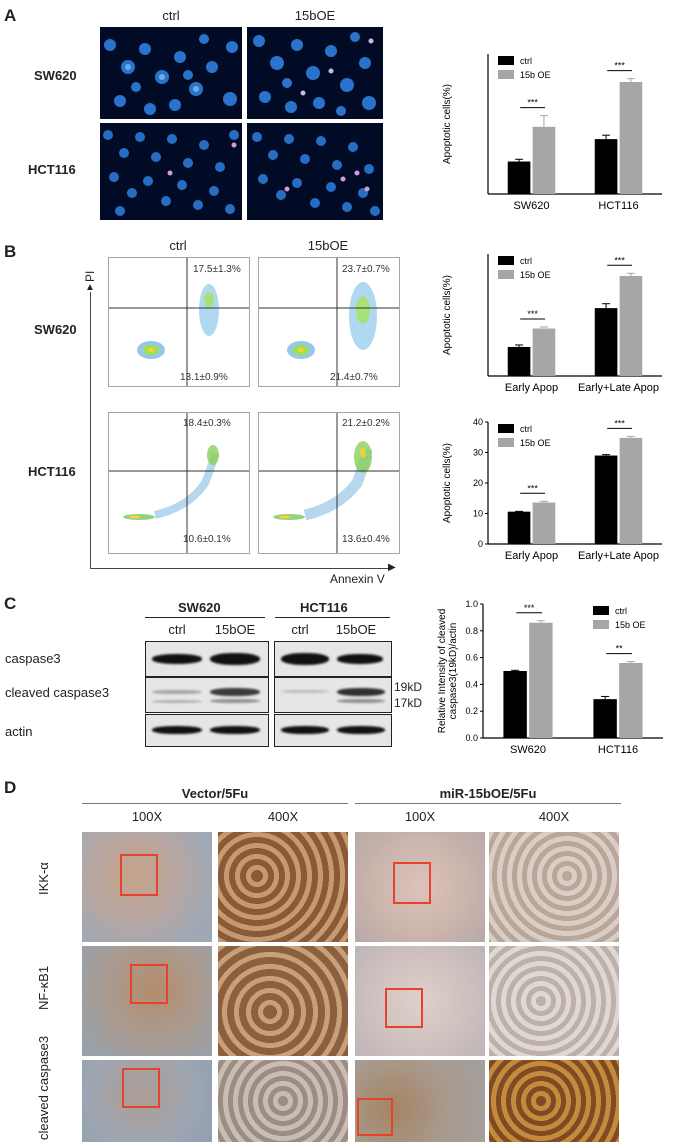 The width and height of the screenshot is (675, 1148). I want to click on x-tick-label: Early+Late Apop, so click(618, 556).